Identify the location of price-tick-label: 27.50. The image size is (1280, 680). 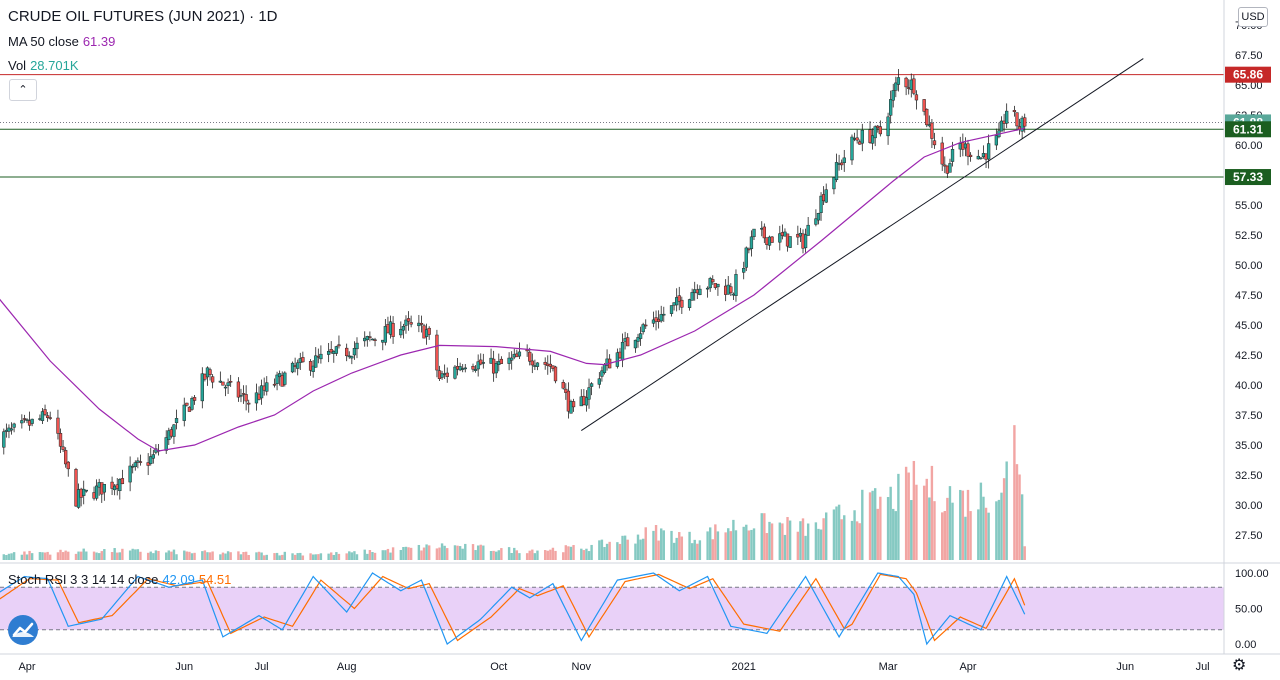
(1249, 536).